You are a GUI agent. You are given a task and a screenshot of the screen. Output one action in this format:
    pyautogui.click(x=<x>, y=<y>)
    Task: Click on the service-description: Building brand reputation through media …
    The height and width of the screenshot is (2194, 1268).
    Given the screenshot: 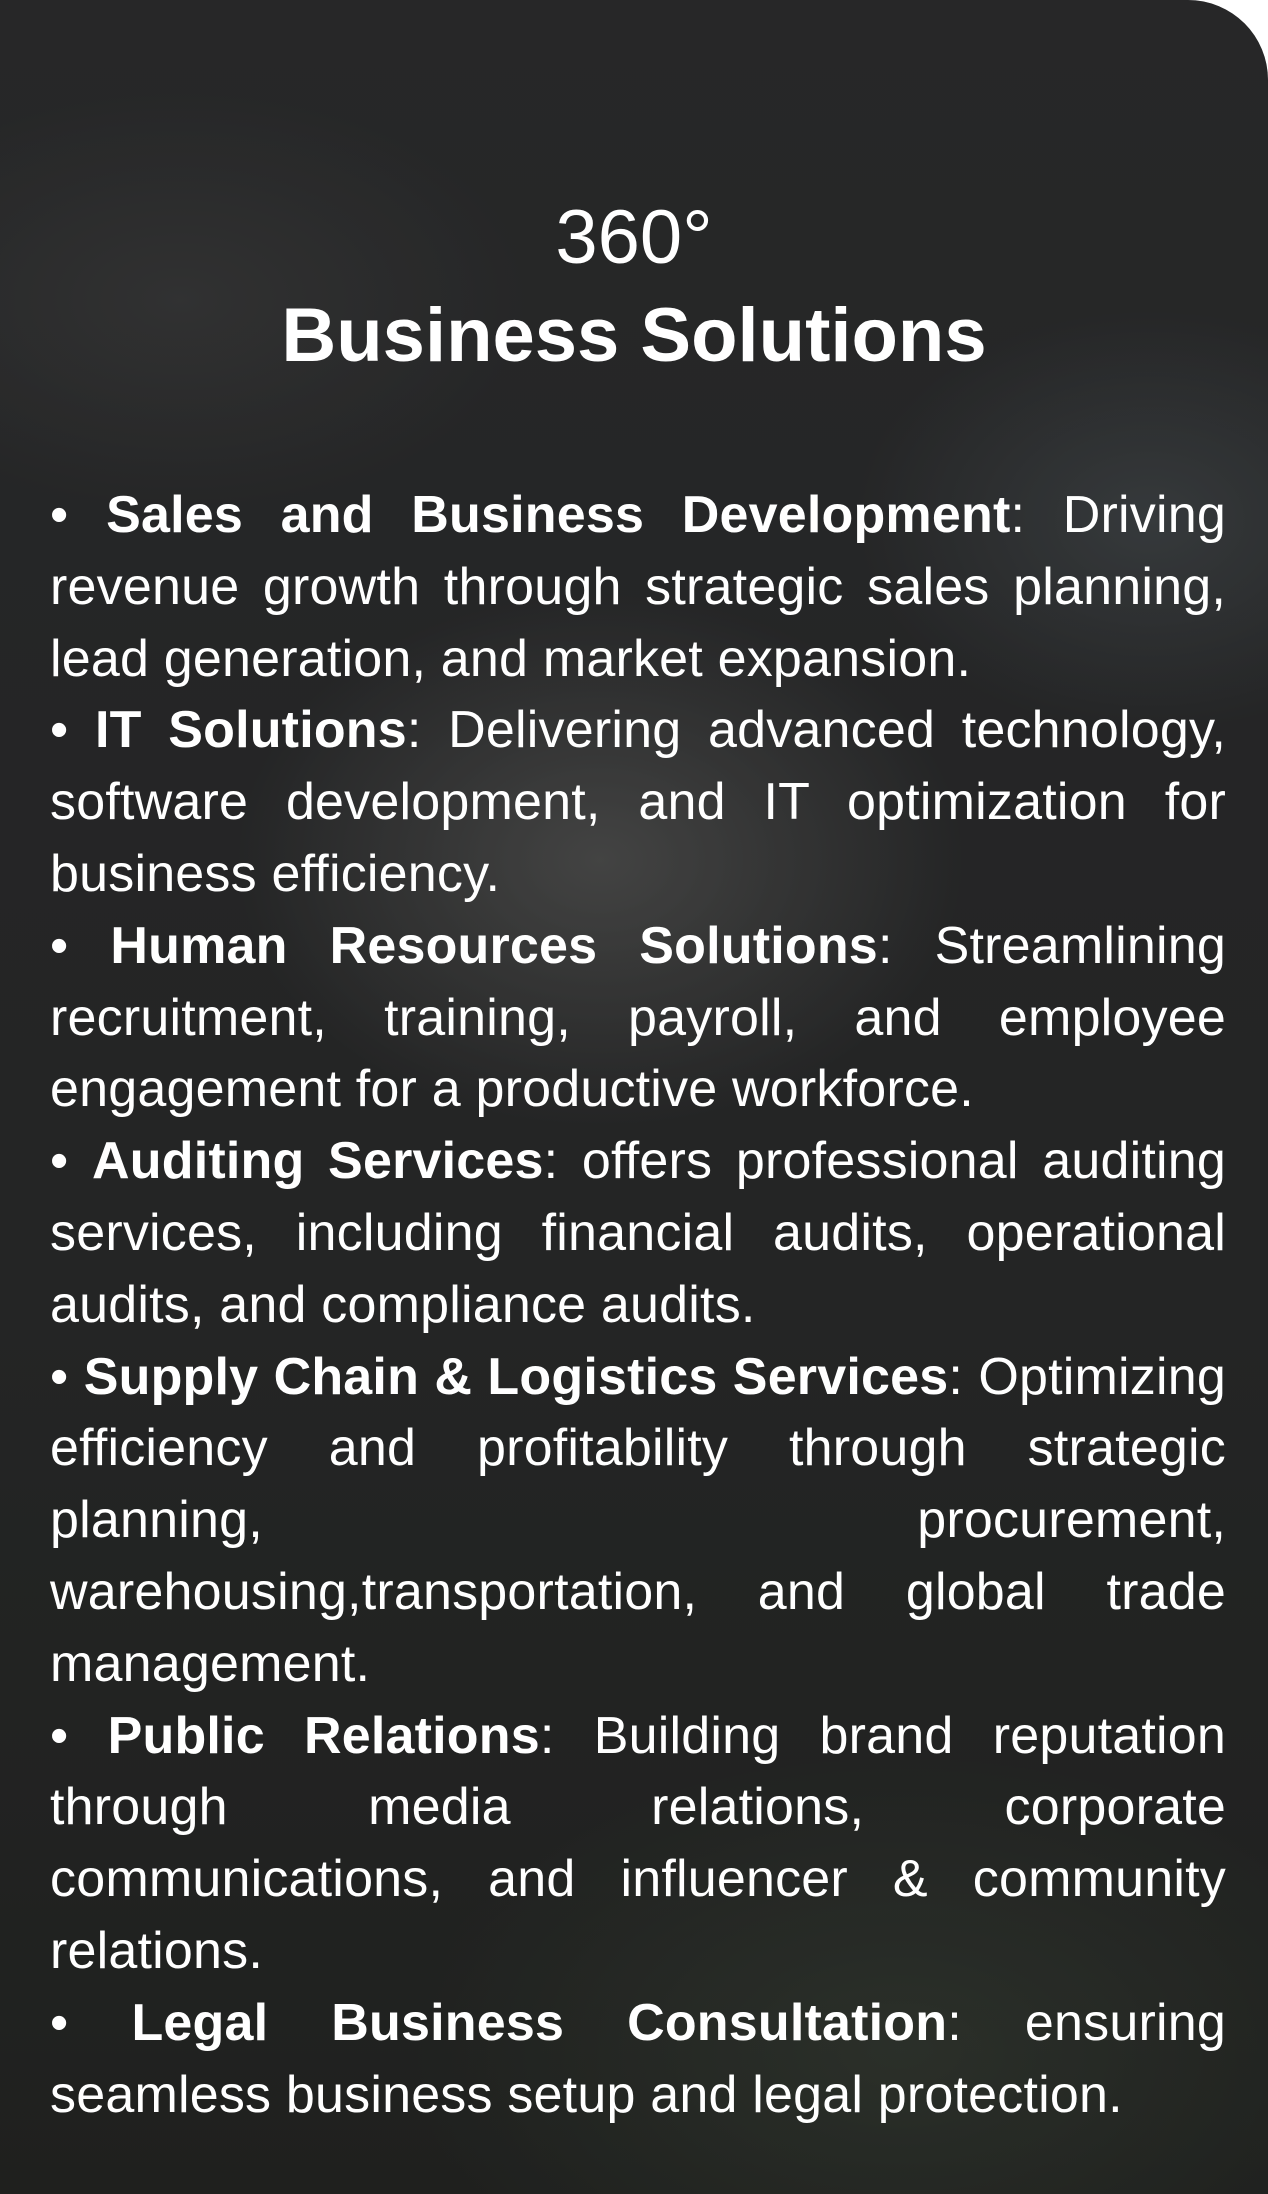 What is the action you would take?
    pyautogui.click(x=638, y=1843)
    